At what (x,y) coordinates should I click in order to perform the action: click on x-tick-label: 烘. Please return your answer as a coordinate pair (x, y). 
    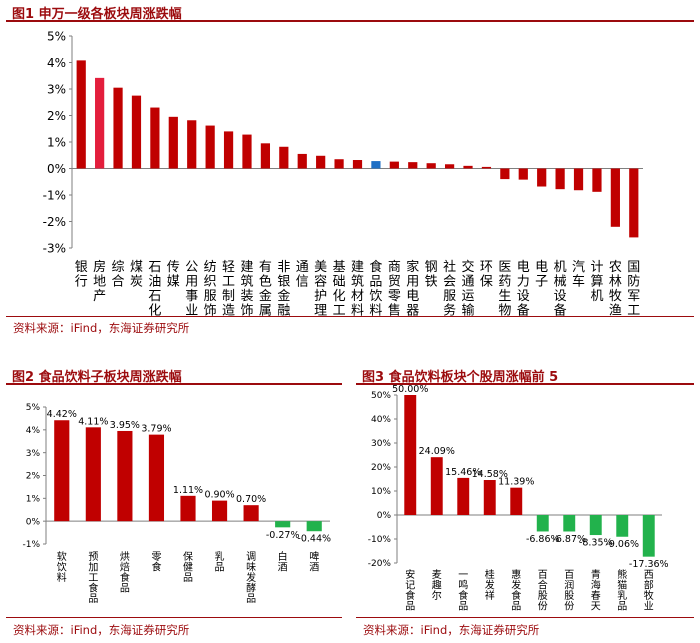
    Looking at the image, I should click on (125, 557).